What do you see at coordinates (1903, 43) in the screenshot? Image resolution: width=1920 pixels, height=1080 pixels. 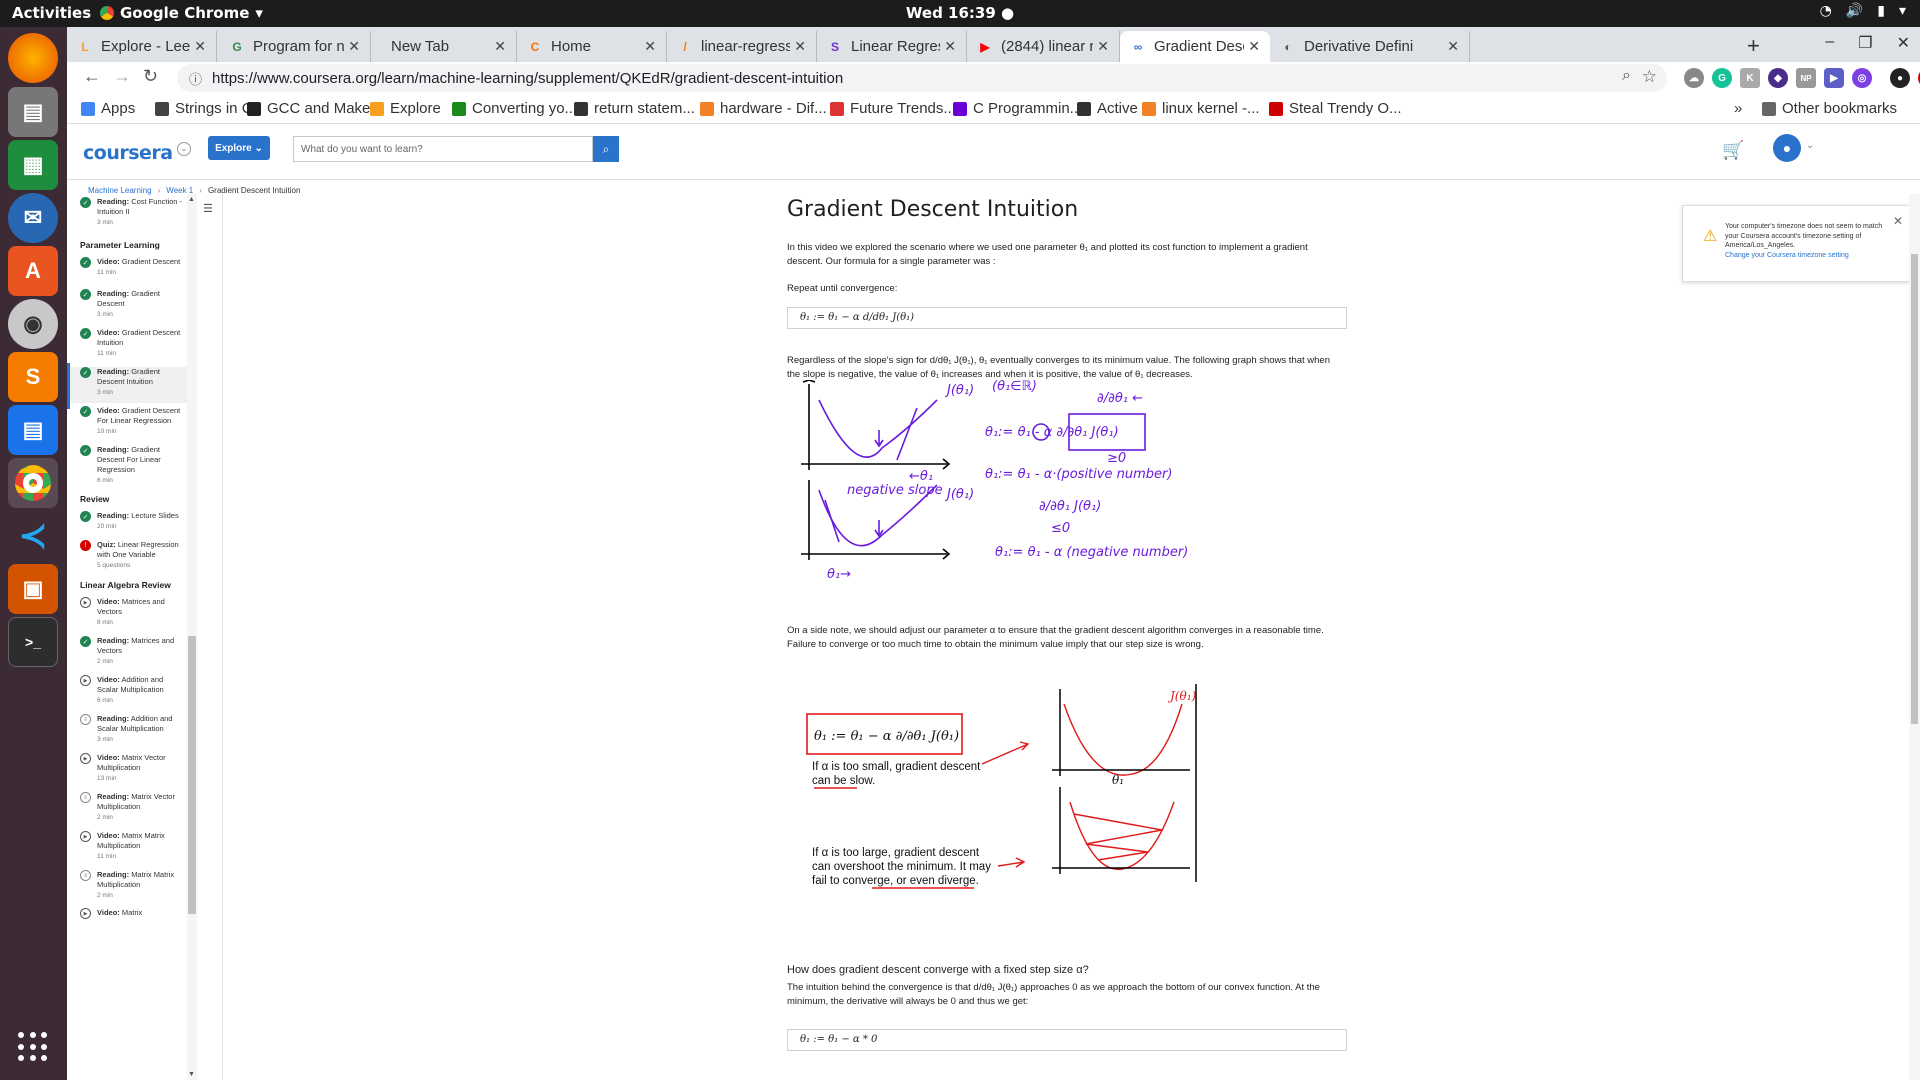 I see `close-window-icon: ✕` at bounding box center [1903, 43].